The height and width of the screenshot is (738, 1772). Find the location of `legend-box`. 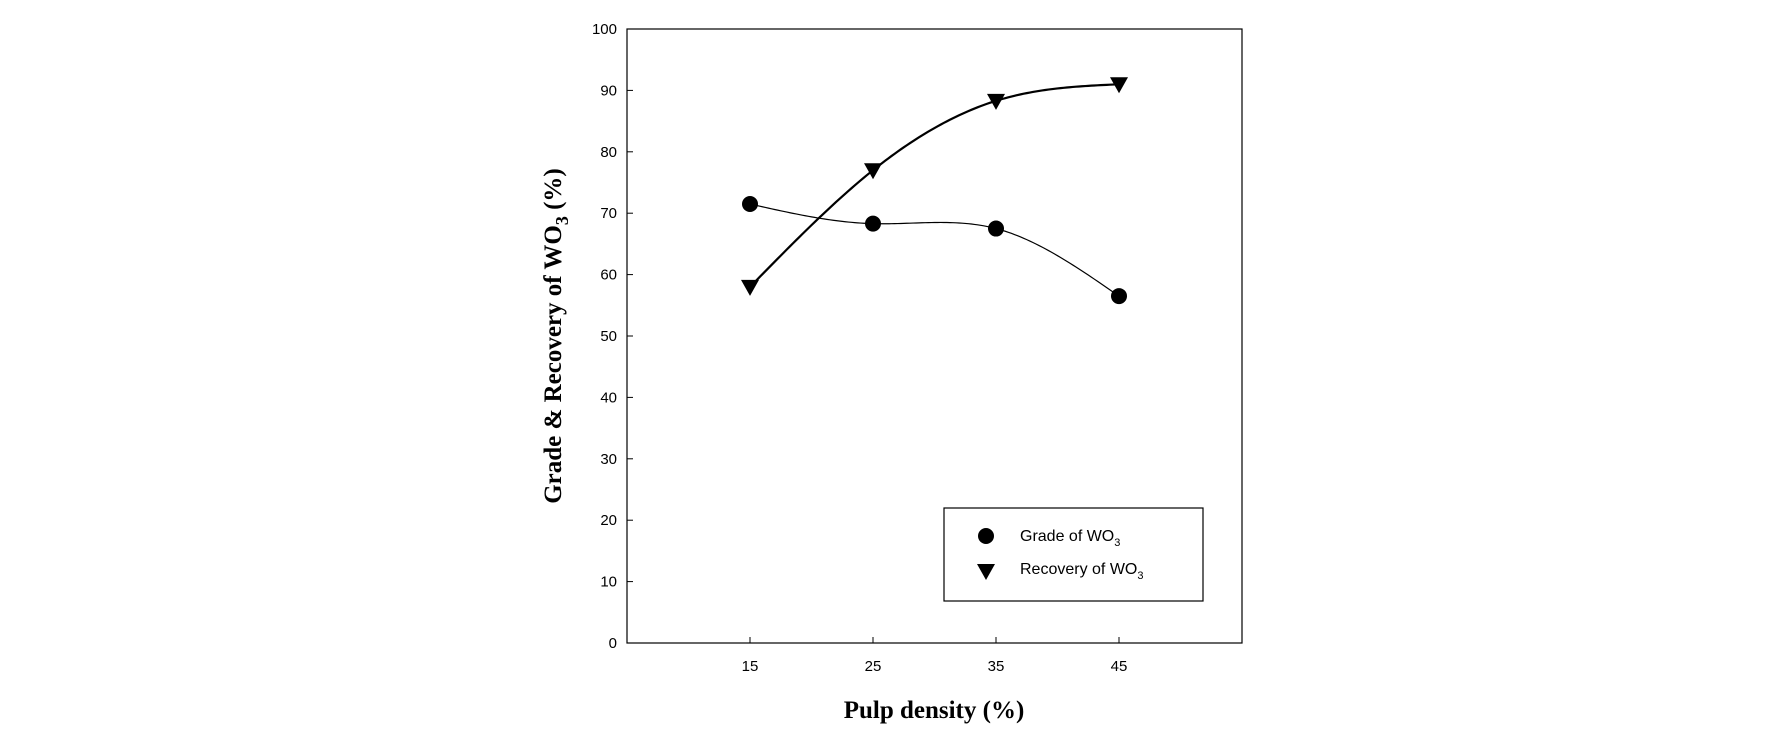

legend-box is located at coordinates (1073, 554).